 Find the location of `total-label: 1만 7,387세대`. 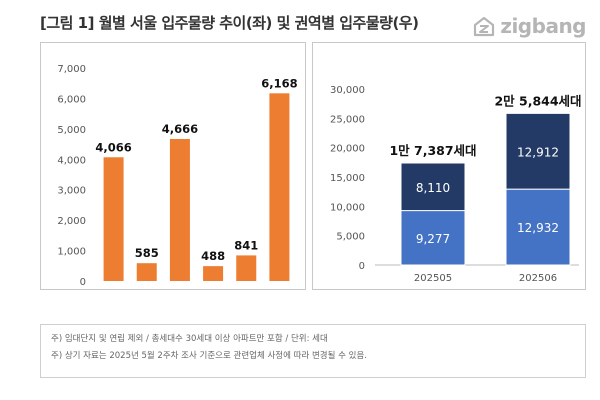

total-label: 1만 7,387세대 is located at coordinates (432, 150).